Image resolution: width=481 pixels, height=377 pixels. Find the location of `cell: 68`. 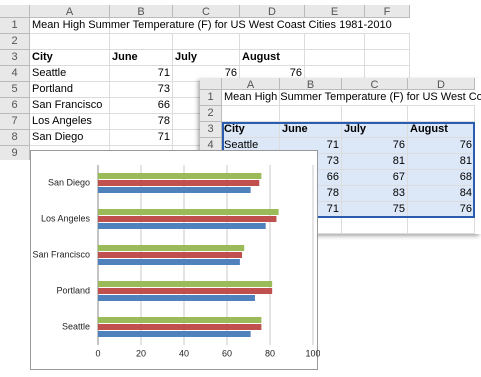

cell: 68 is located at coordinates (441, 178).